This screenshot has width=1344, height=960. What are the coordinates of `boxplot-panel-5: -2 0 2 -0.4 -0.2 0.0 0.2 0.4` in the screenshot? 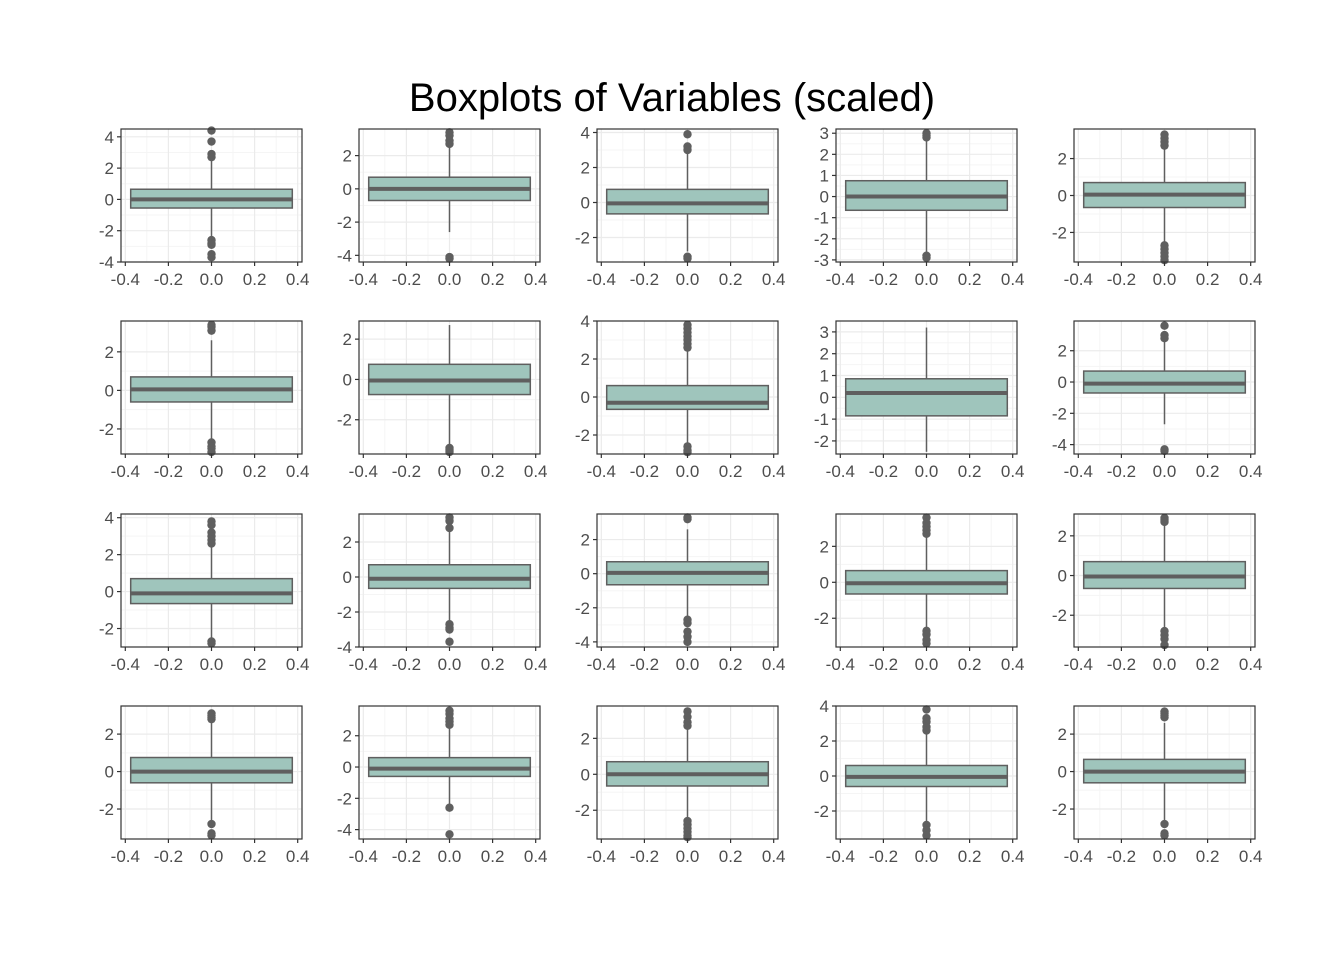 It's located at (1157, 208).